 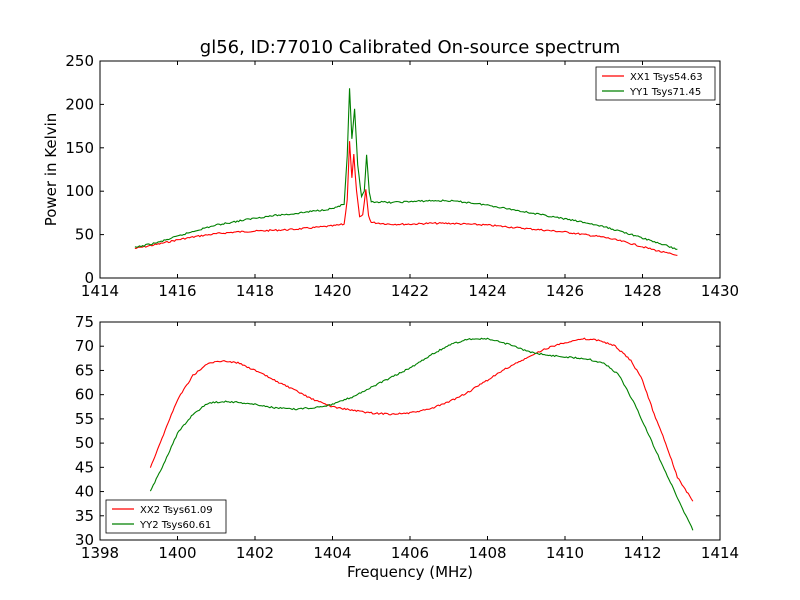 What do you see at coordinates (84, 322) in the screenshot?
I see `y-tick-label: 75` at bounding box center [84, 322].